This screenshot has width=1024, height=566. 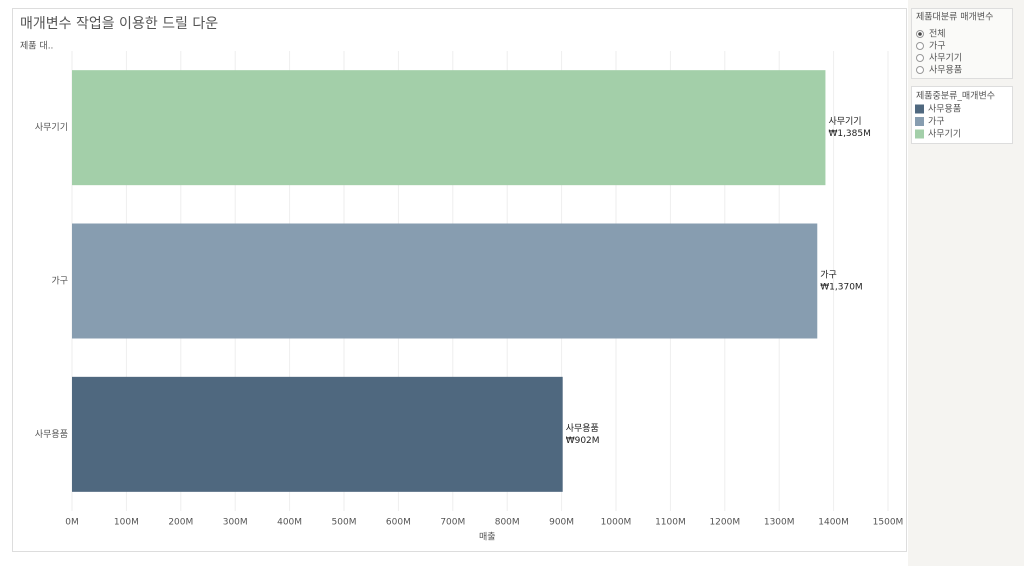 I want to click on x-tick-label: 100M, so click(x=126, y=523).